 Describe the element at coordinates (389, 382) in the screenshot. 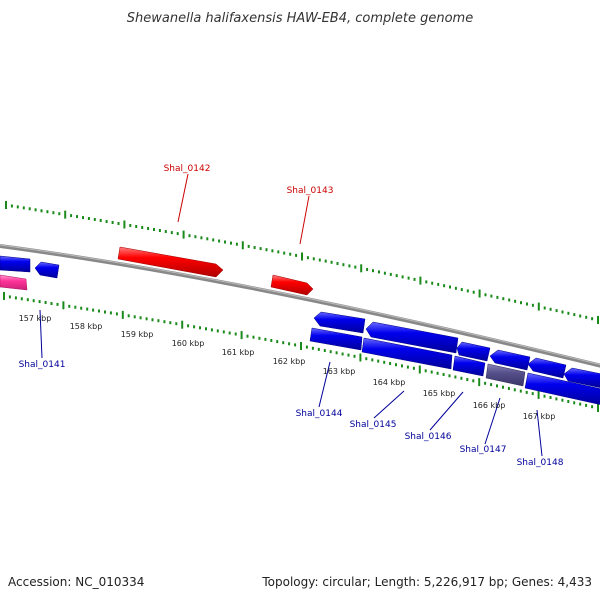

I see `scale-label-164: 164 kbp` at that location.